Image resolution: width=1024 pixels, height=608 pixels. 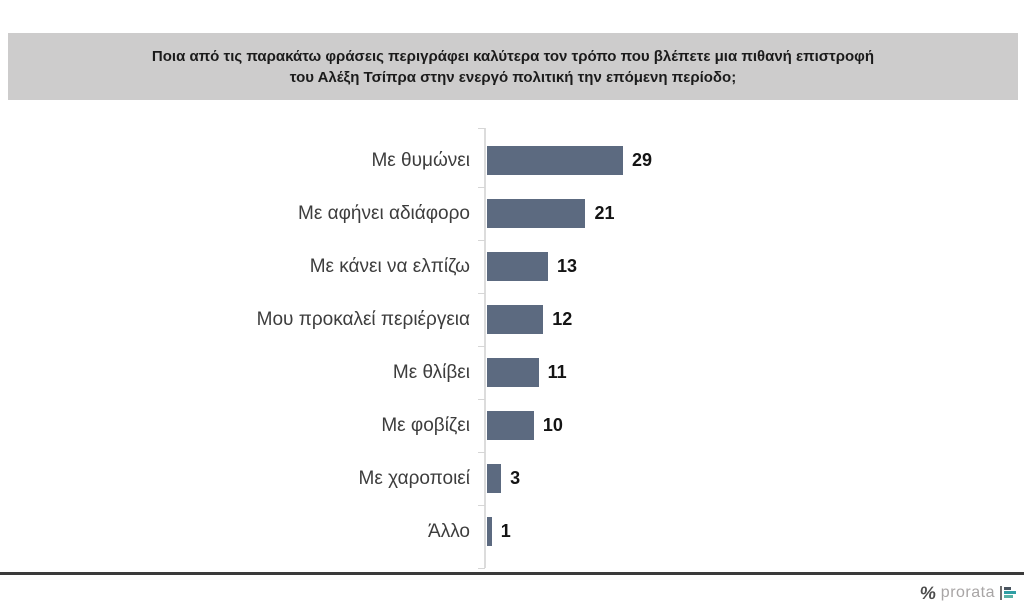 I want to click on value-label: 10, so click(x=552, y=425).